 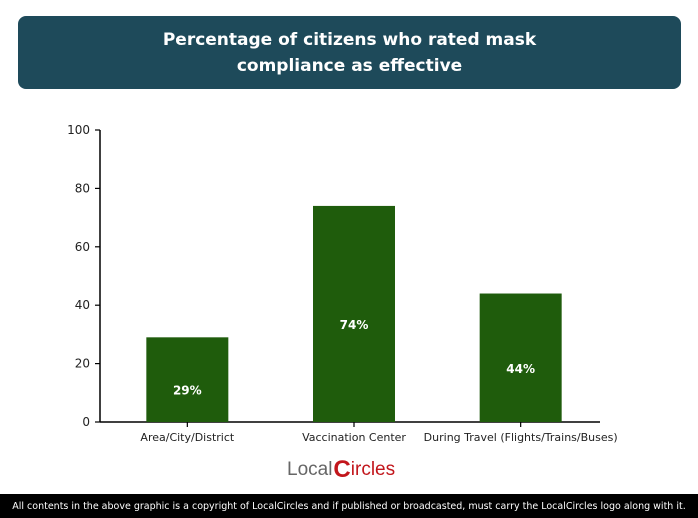 I want to click on y-tick-label: 20, so click(x=82, y=364).